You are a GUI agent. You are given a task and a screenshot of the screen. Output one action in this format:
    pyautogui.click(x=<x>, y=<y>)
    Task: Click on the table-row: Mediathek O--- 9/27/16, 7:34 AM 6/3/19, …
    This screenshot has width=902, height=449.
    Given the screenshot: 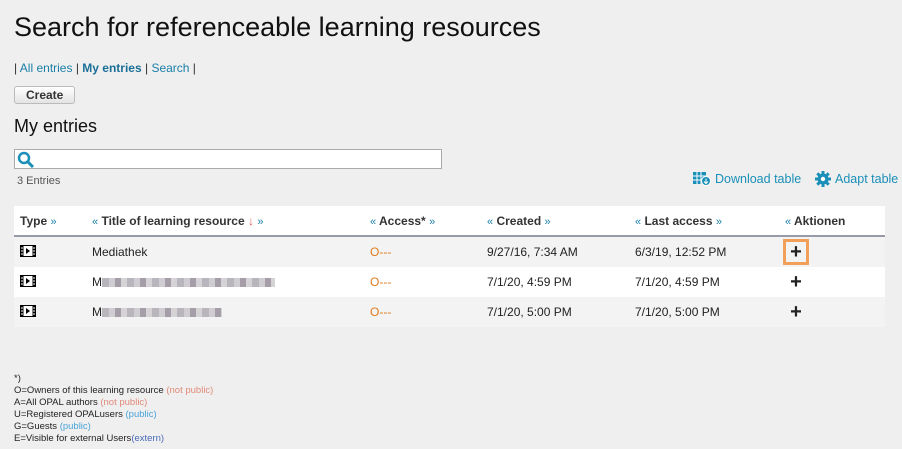 What is the action you would take?
    pyautogui.click(x=449, y=252)
    